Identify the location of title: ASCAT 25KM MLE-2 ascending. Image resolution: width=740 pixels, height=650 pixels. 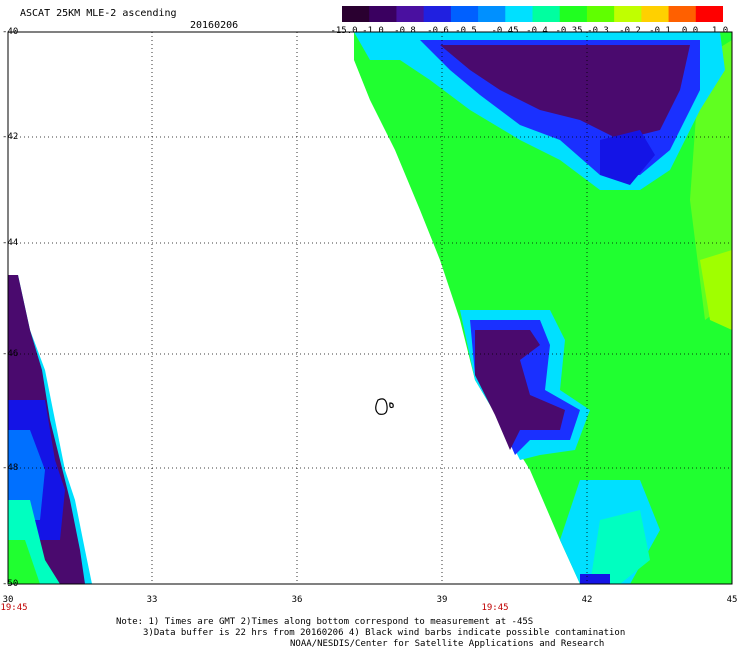
(98, 13).